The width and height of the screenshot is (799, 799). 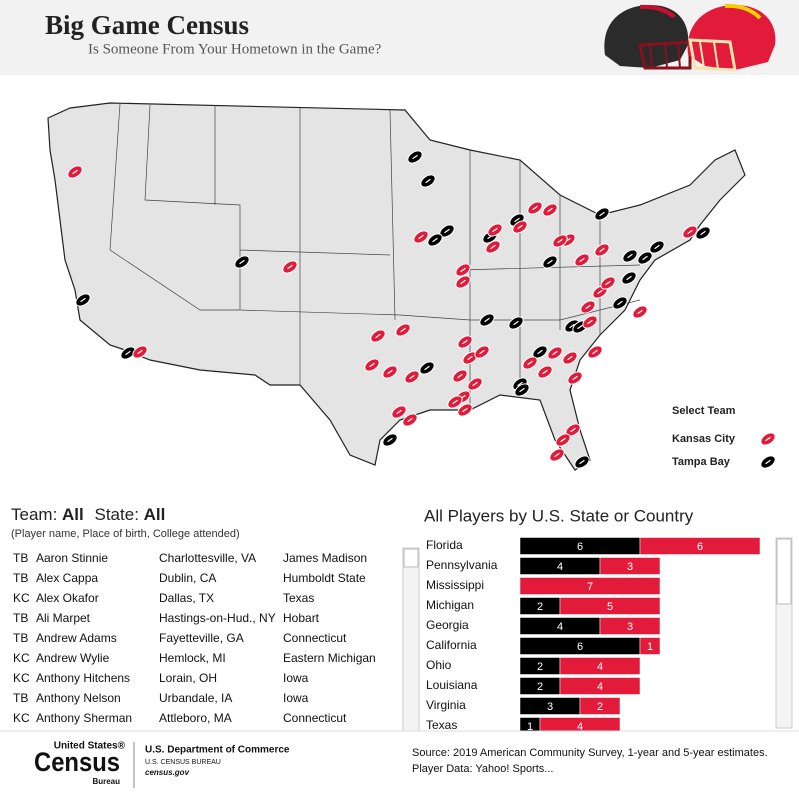 I want to click on chart-scroll-thumb, so click(x=784, y=571).